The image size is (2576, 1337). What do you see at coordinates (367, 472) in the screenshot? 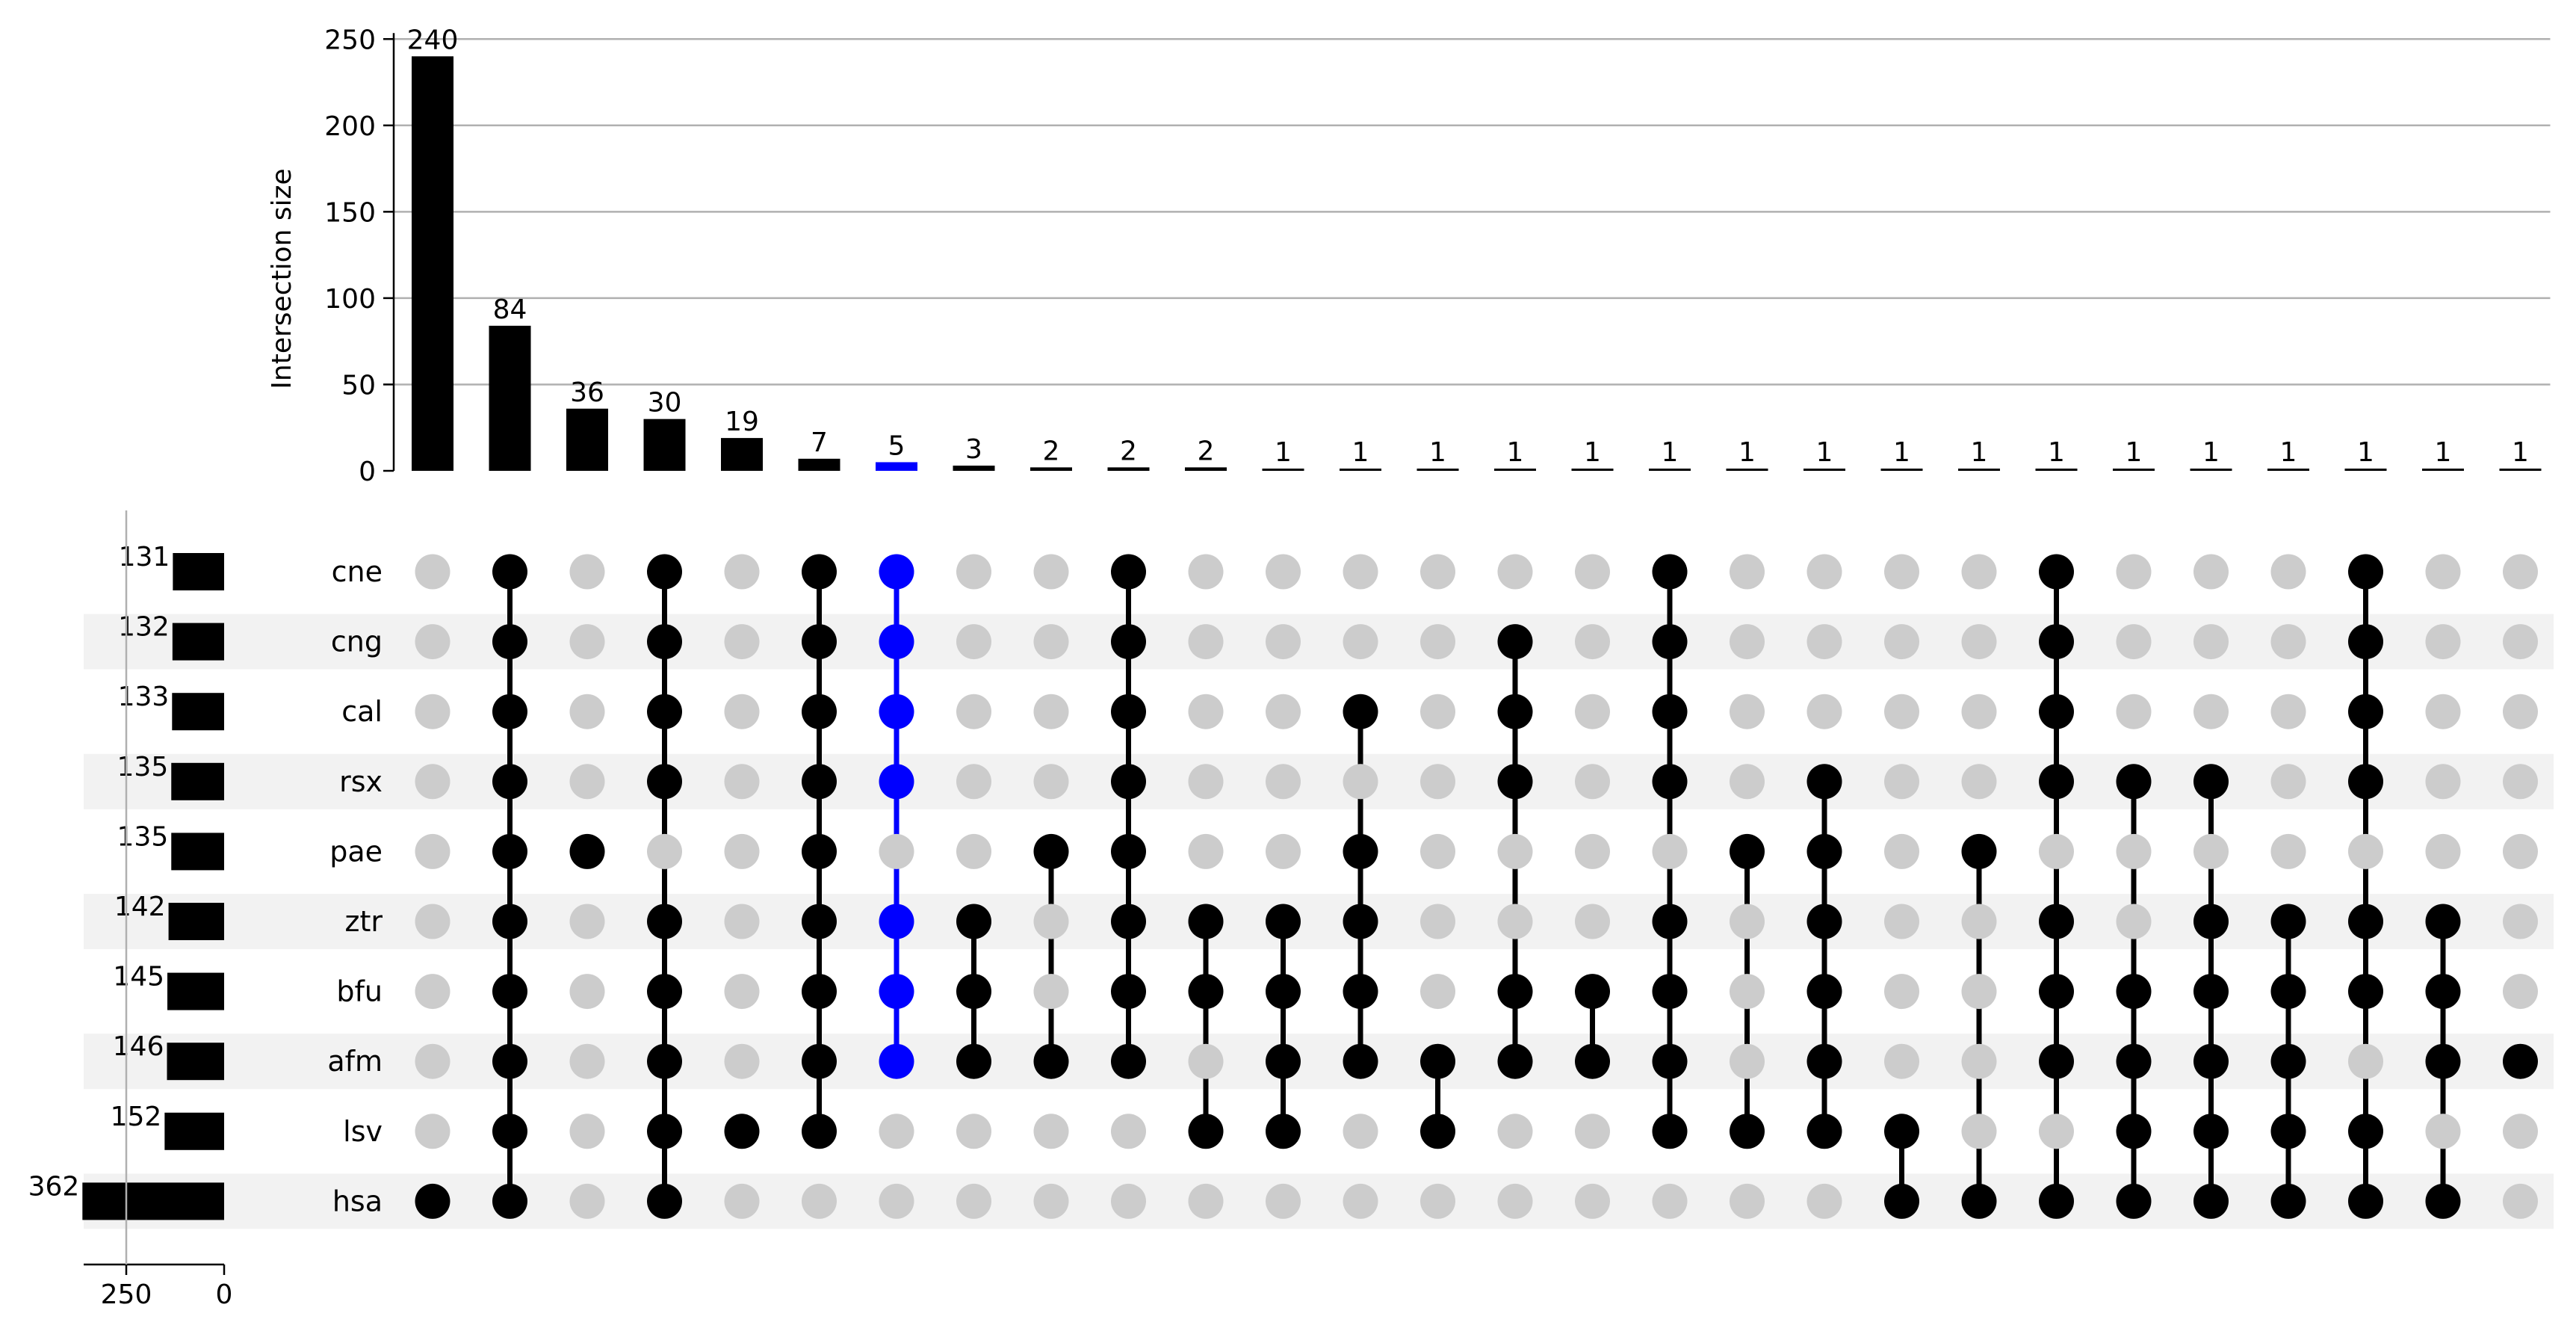
I see `y-tick-label: 0` at bounding box center [367, 472].